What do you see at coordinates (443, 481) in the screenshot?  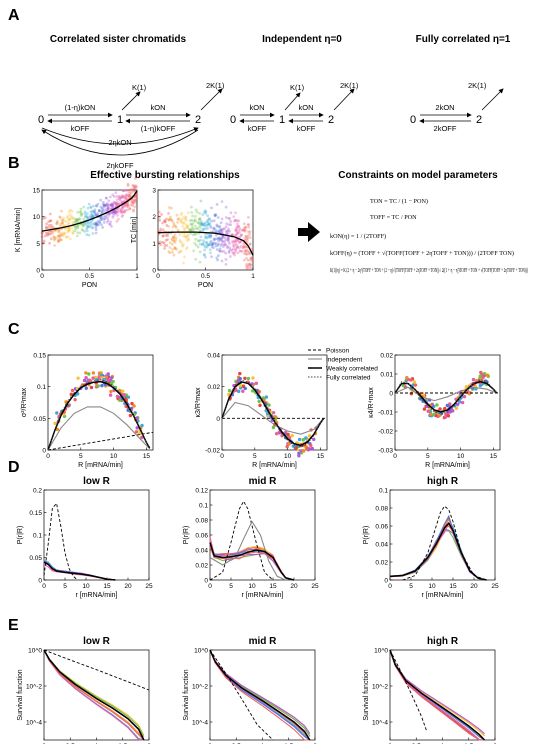 I see `panel-d-title: high R` at bounding box center [443, 481].